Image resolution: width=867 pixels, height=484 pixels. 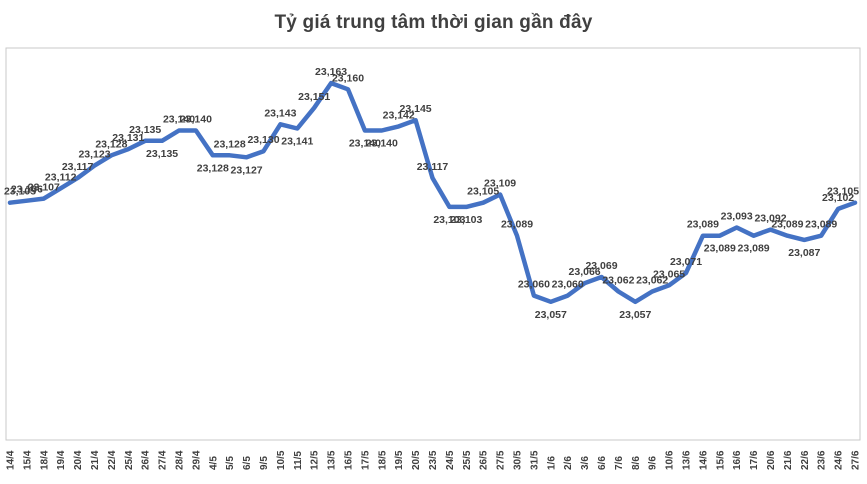 I want to click on x-axis-label: 1/6, so click(x=551, y=463).